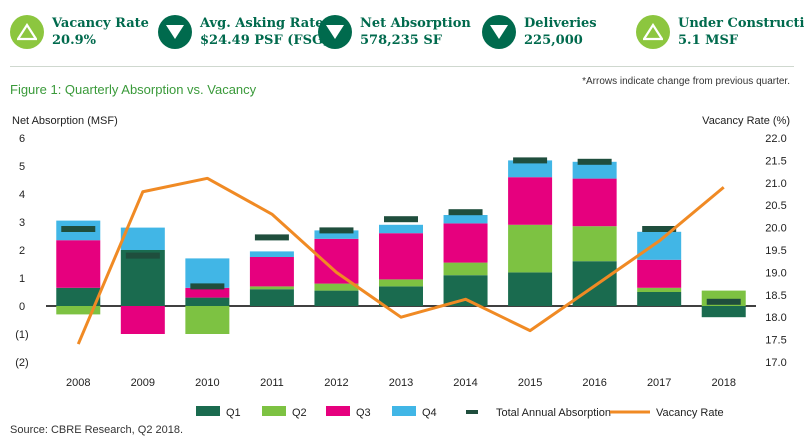 The image size is (804, 442). I want to click on bar-q3-2008, so click(78, 264).